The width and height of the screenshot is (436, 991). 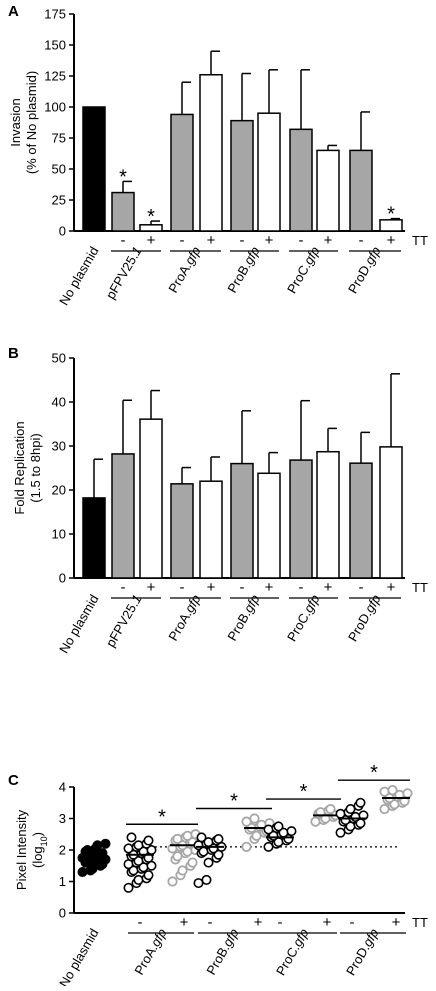 What do you see at coordinates (39, 850) in the screenshot?
I see `y-axis-subtitle: (log10)` at bounding box center [39, 850].